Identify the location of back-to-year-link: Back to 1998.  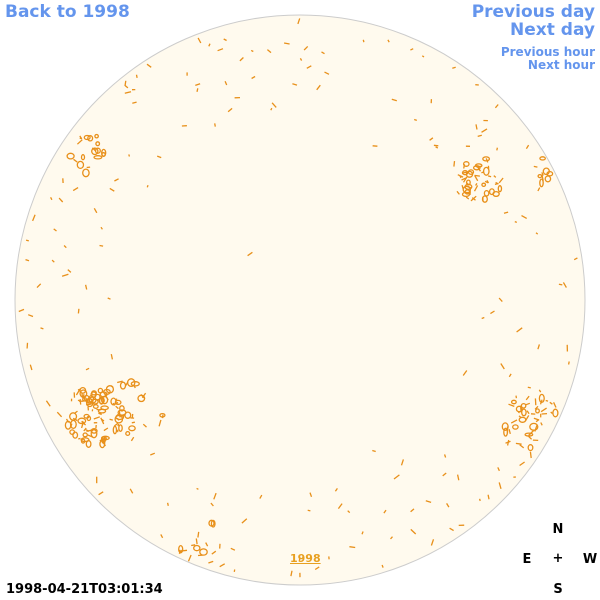
(67, 12).